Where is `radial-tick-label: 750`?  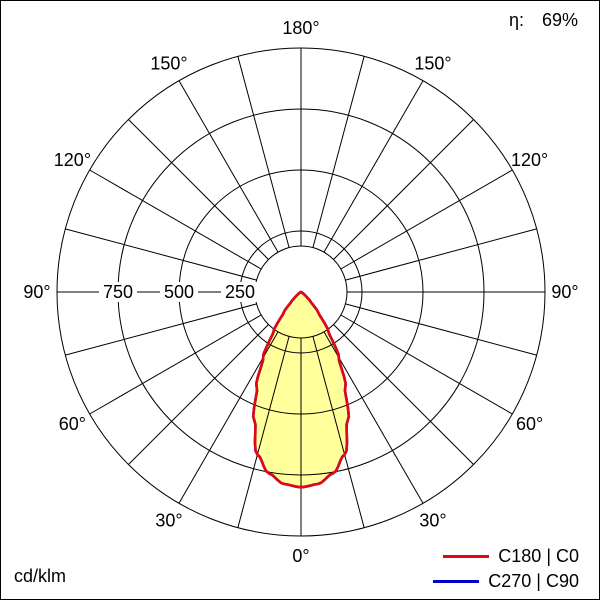 radial-tick-label: 750 is located at coordinates (118, 292).